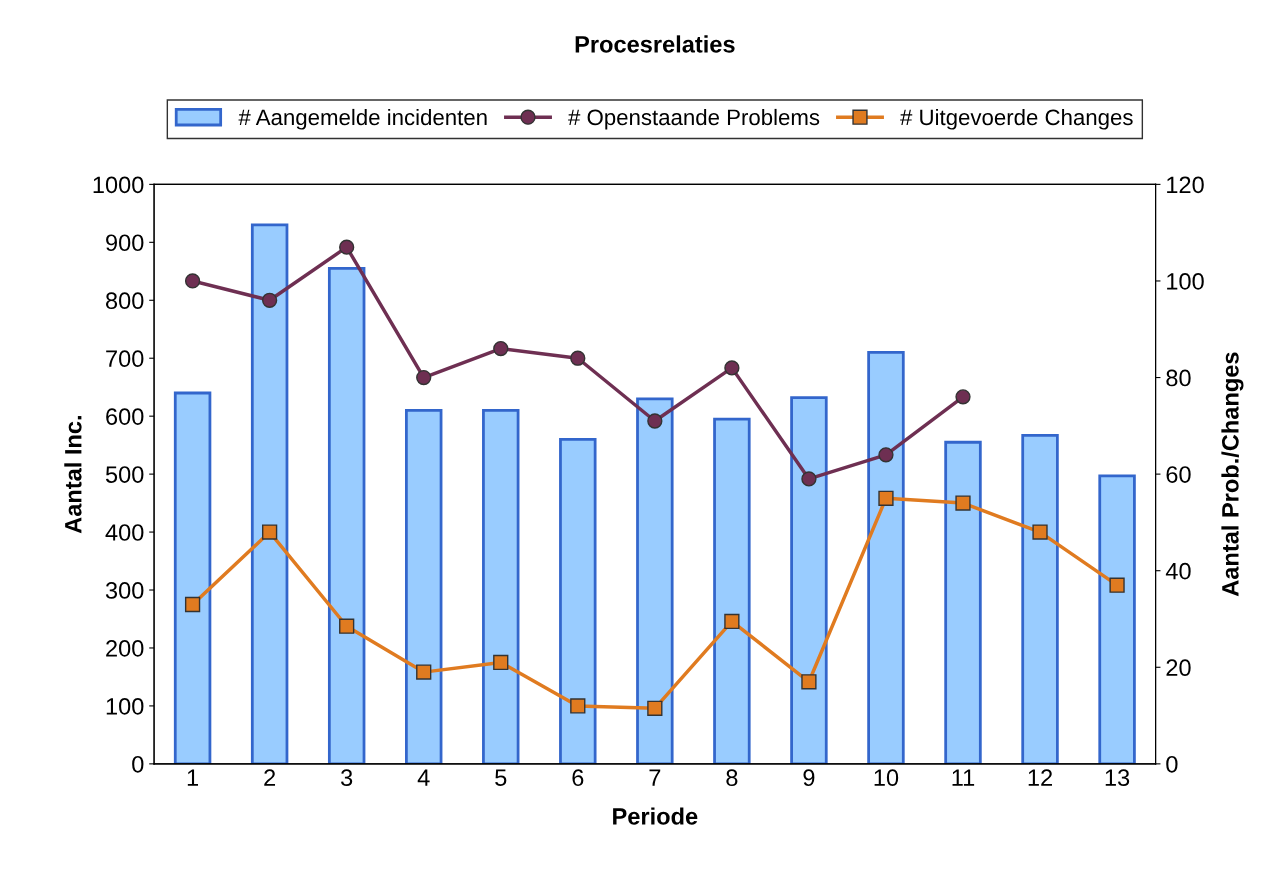  Describe the element at coordinates (694, 119) in the screenshot. I see `legend-label: # Openstaande Problems` at that location.